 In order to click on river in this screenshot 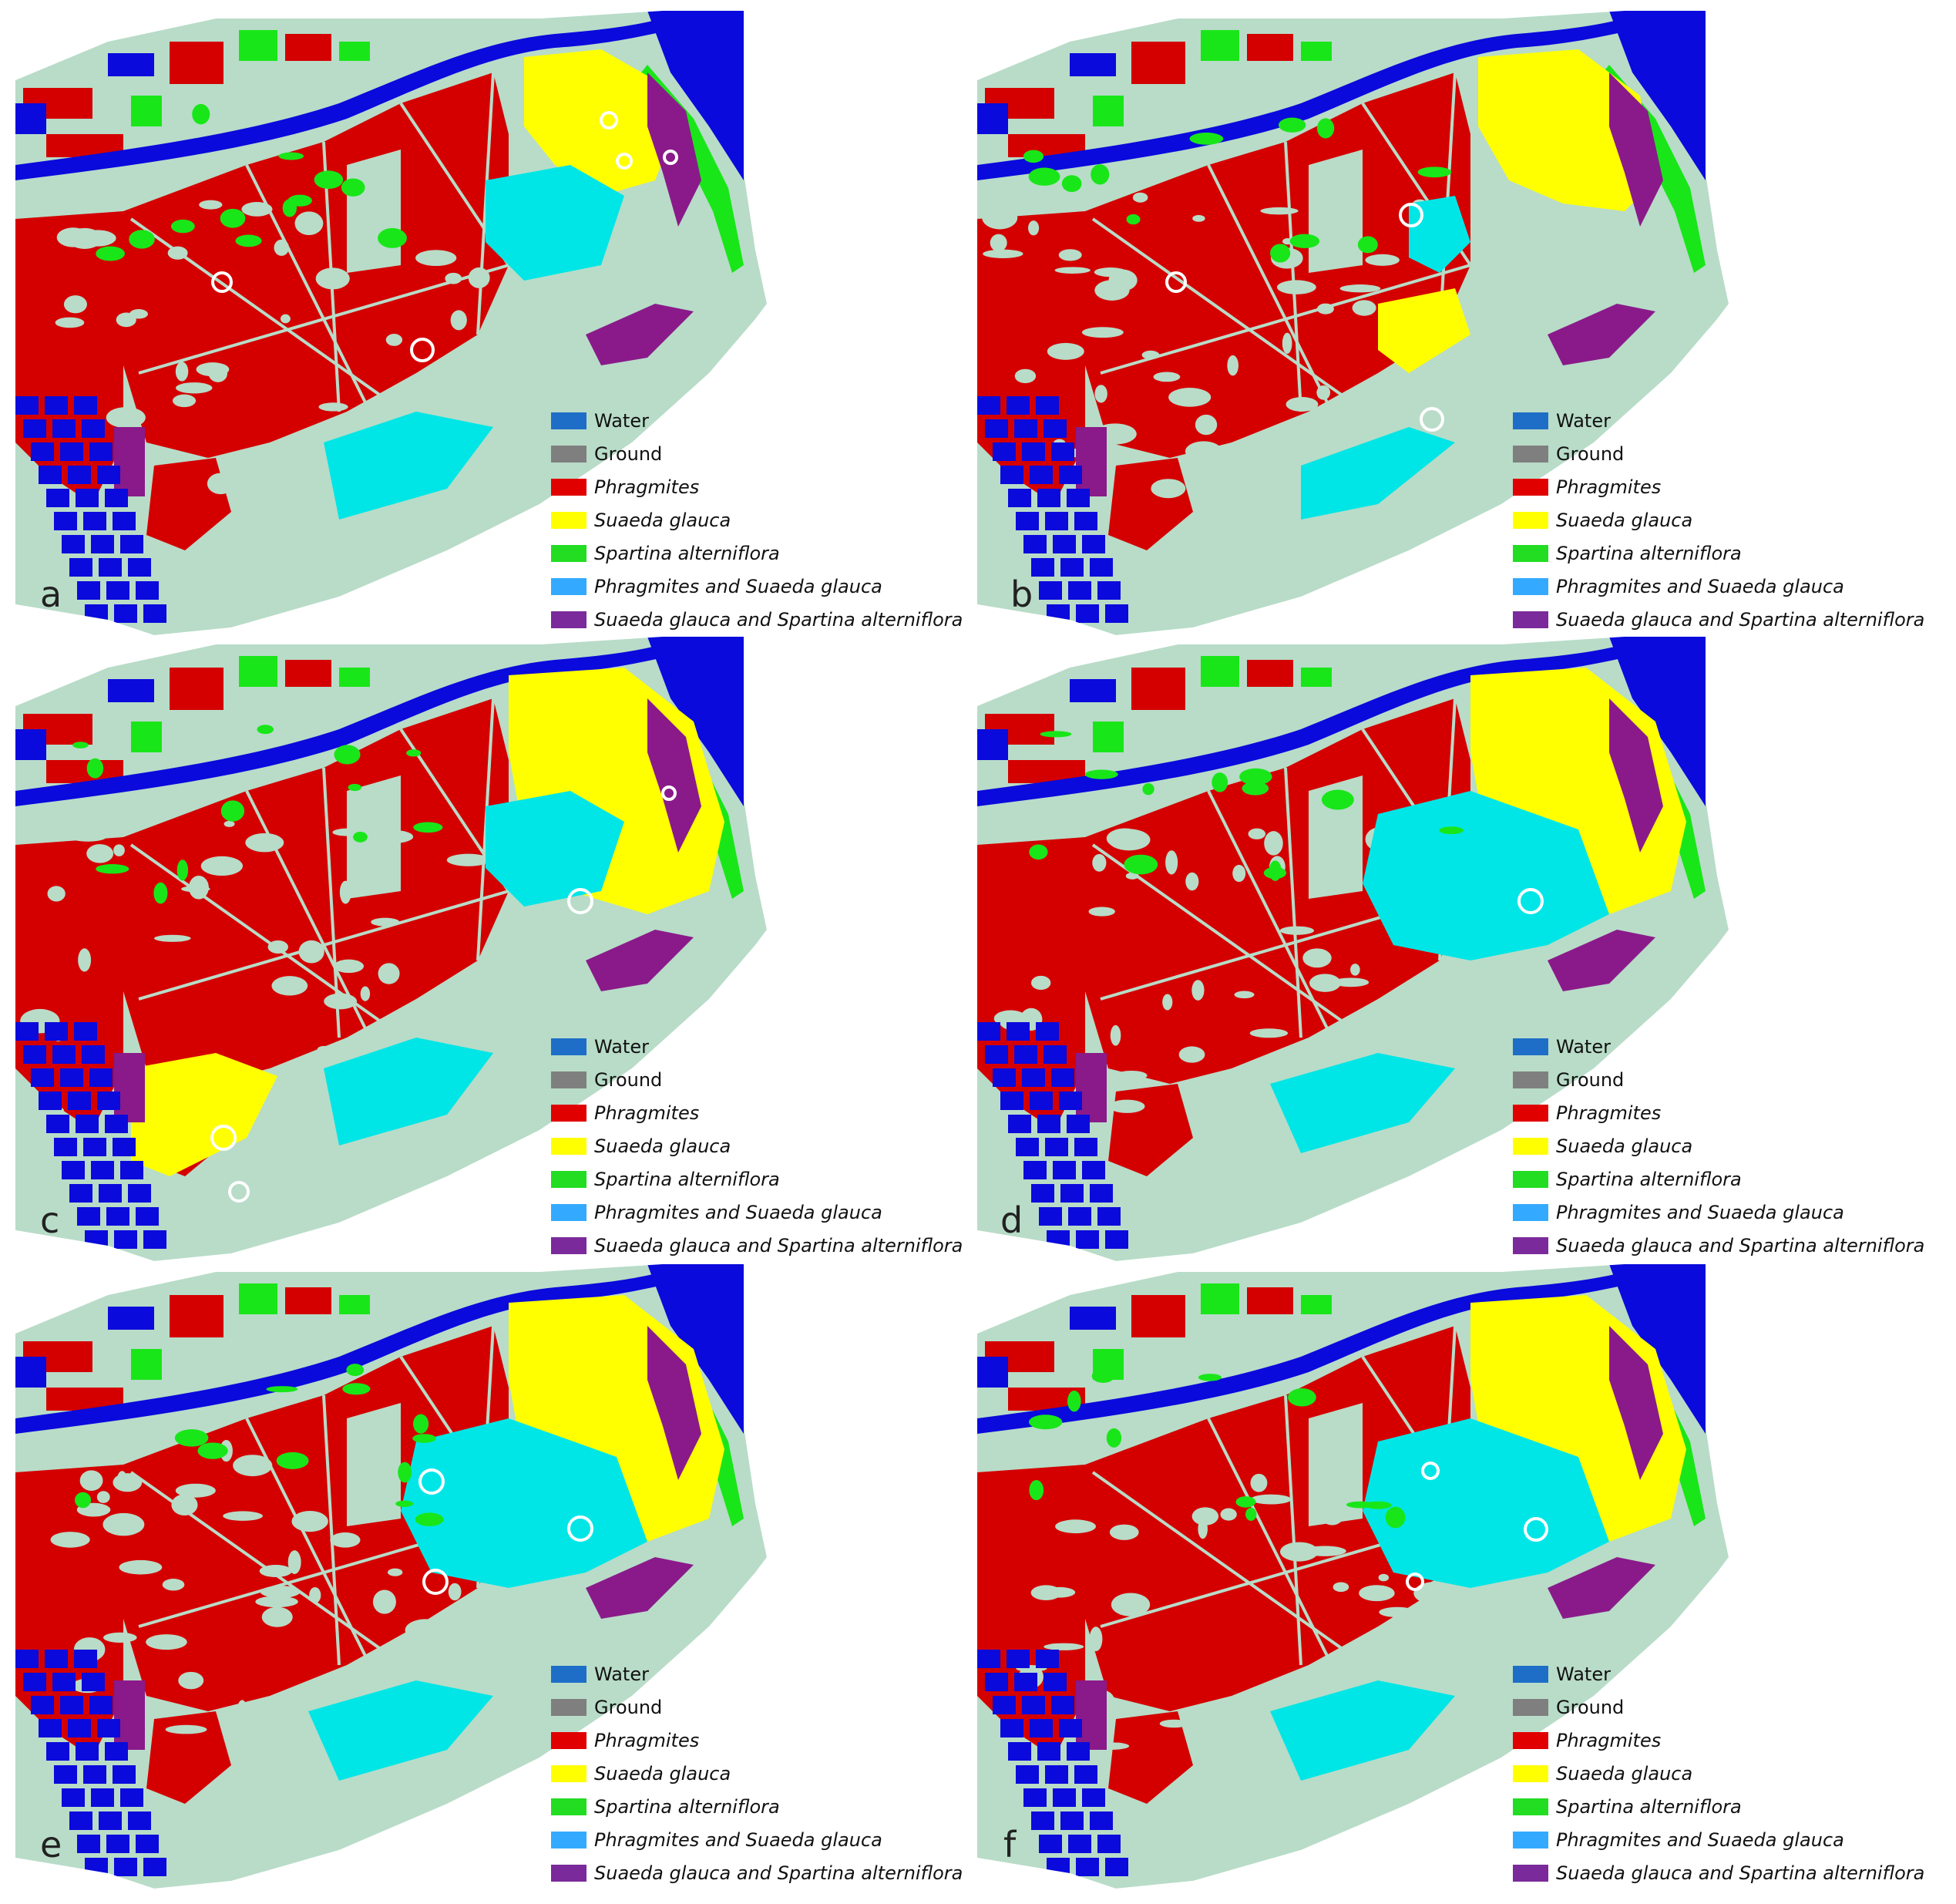, I will do `click(1302, 100)`.